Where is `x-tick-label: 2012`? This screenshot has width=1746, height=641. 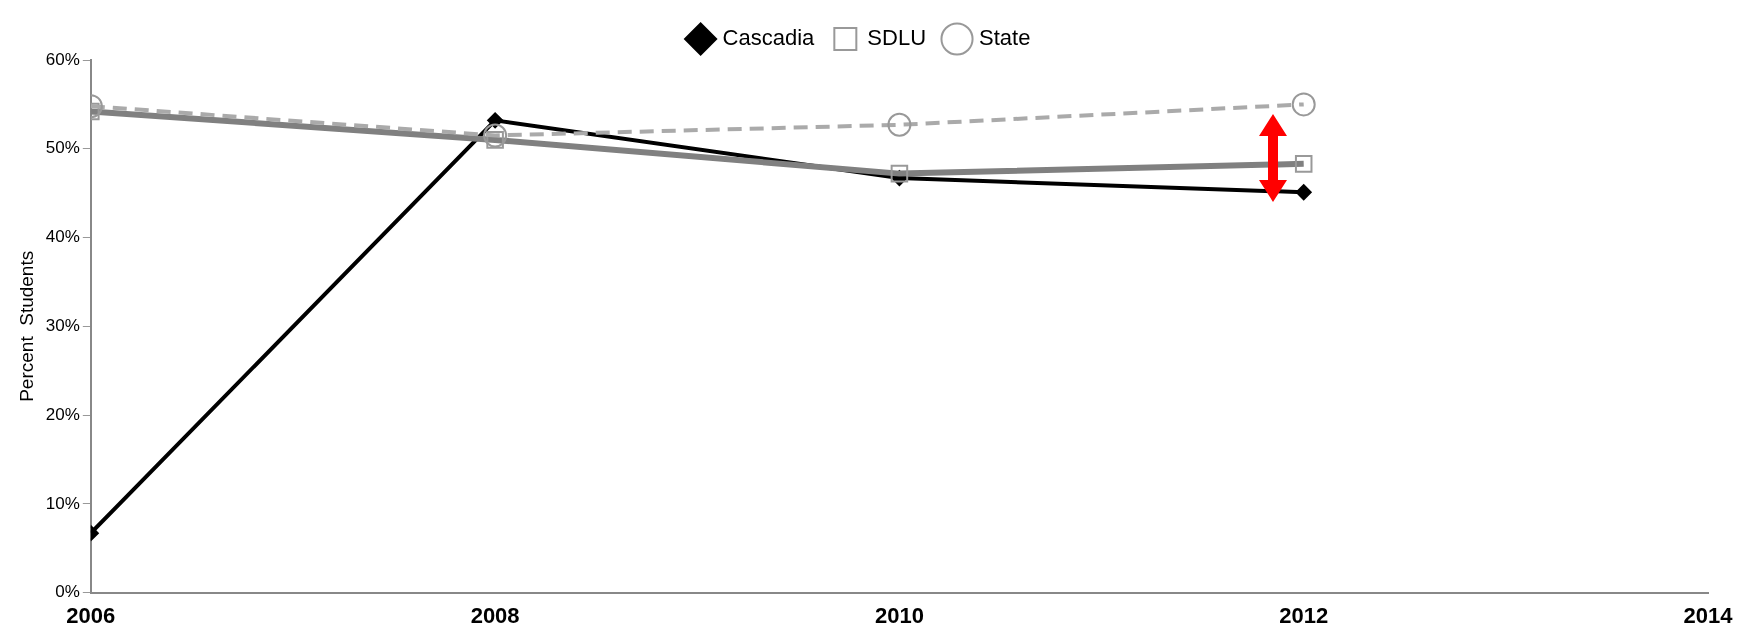 x-tick-label: 2012 is located at coordinates (1304, 615).